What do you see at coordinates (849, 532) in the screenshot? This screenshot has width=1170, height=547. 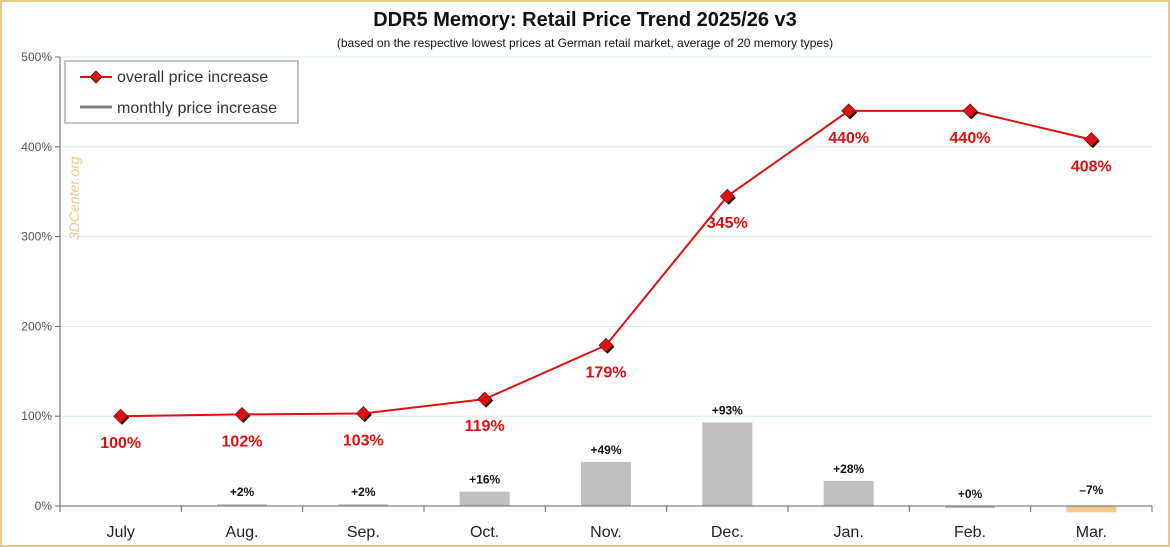 I see `x-tick-label-6: Jan.` at bounding box center [849, 532].